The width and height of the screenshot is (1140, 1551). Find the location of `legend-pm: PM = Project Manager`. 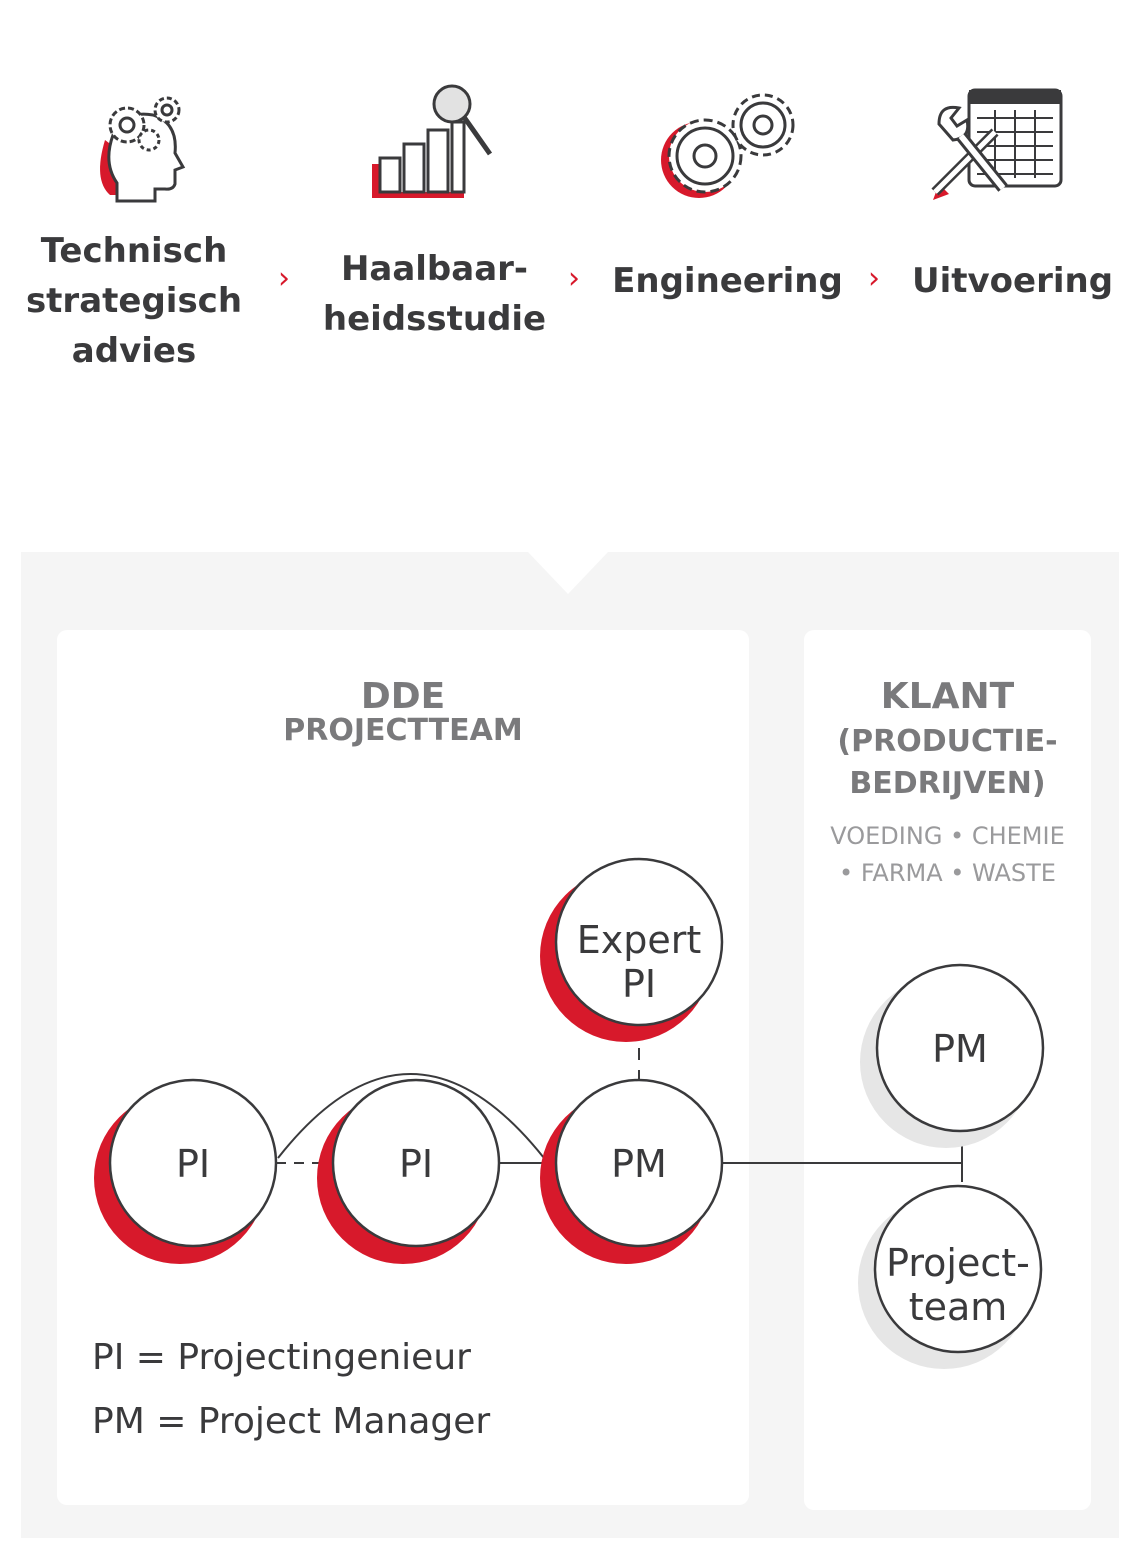

legend-pm: PM = Project Manager is located at coordinates (291, 1421).